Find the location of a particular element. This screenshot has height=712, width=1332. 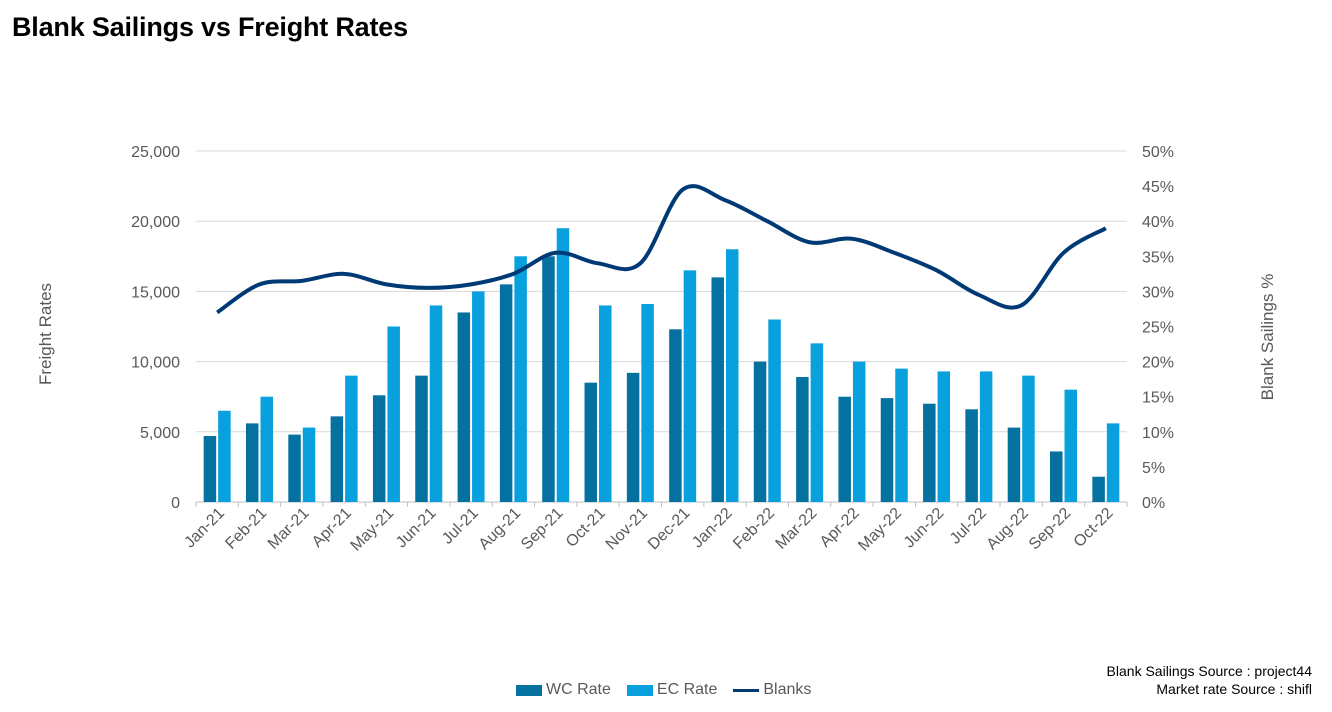

x-tick-label: May-21 is located at coordinates (373, 530).